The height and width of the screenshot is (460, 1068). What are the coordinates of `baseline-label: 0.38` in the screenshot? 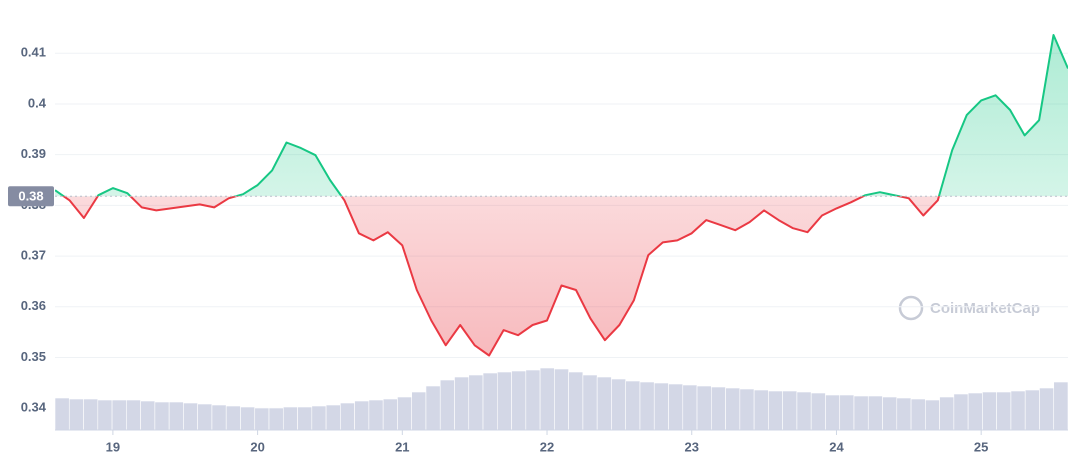 It's located at (30, 196).